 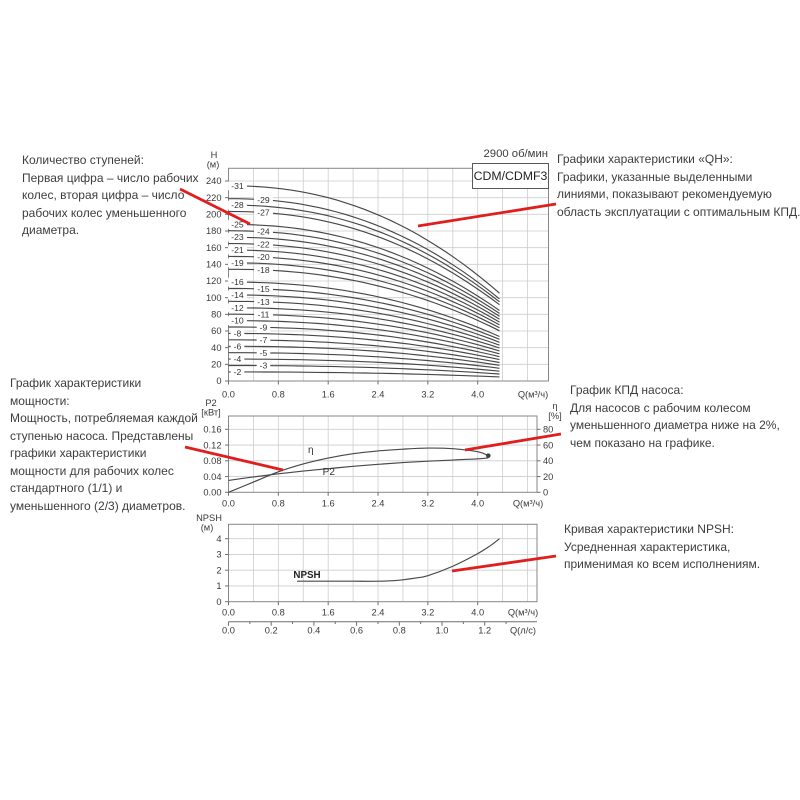 I want to click on npsh-tick-label: 0, so click(x=218, y=602).